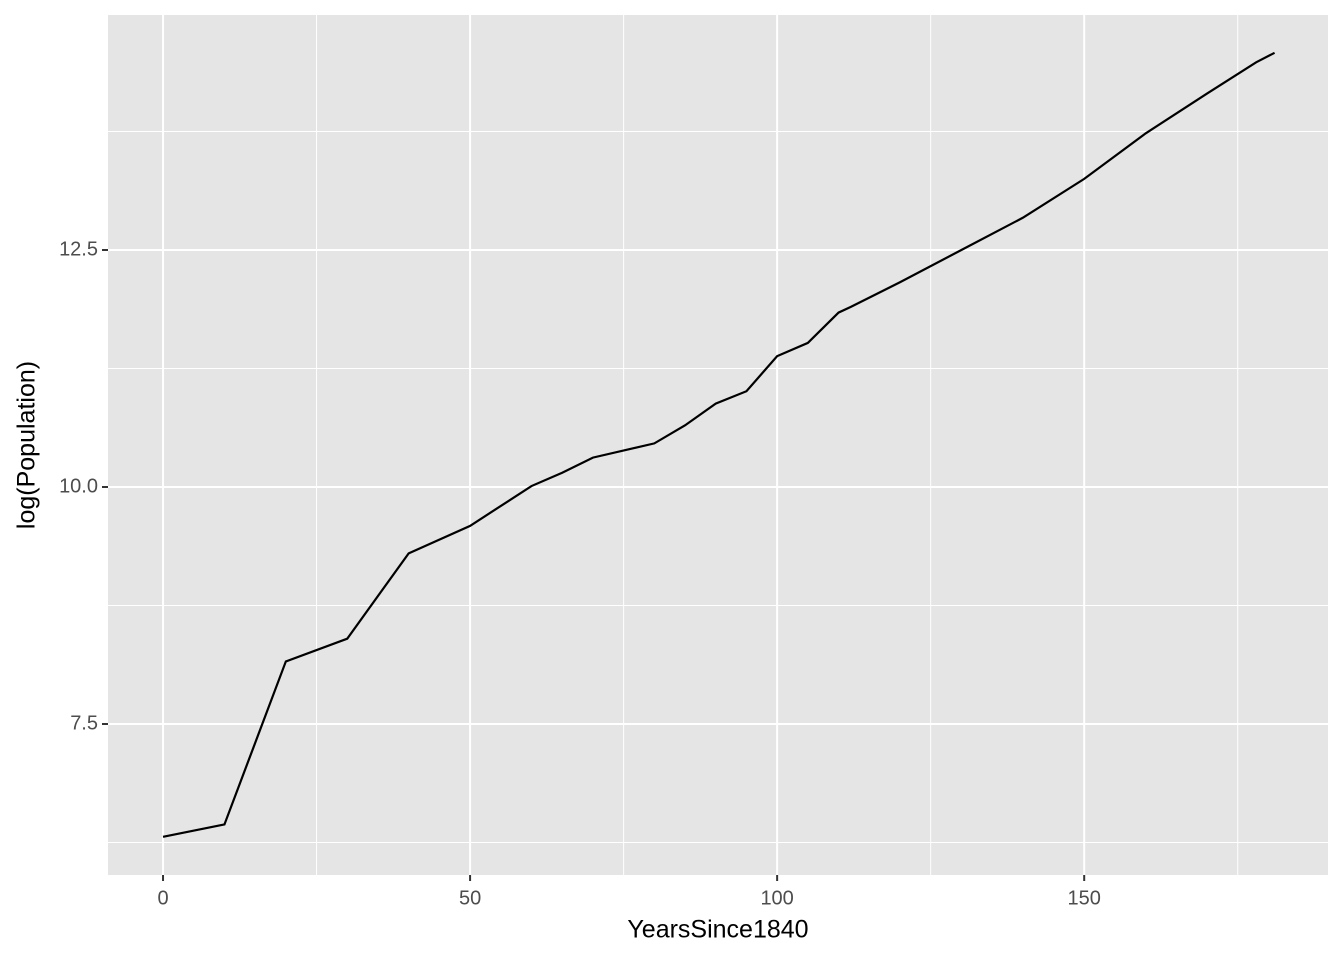  I want to click on x-tick-label: 0, so click(162, 898).